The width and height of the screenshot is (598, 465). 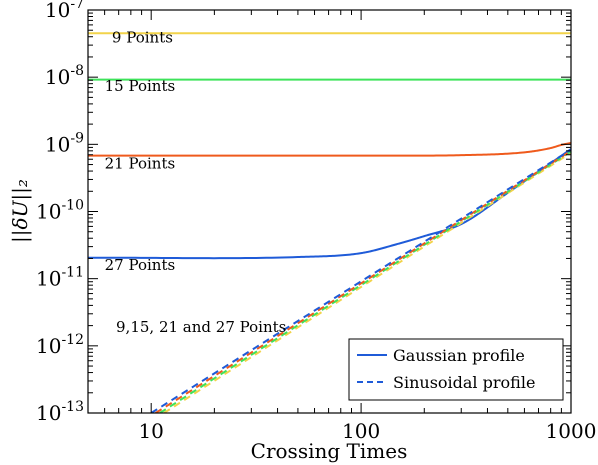 I want to click on annotation-label: 27 Points, so click(x=140, y=265).